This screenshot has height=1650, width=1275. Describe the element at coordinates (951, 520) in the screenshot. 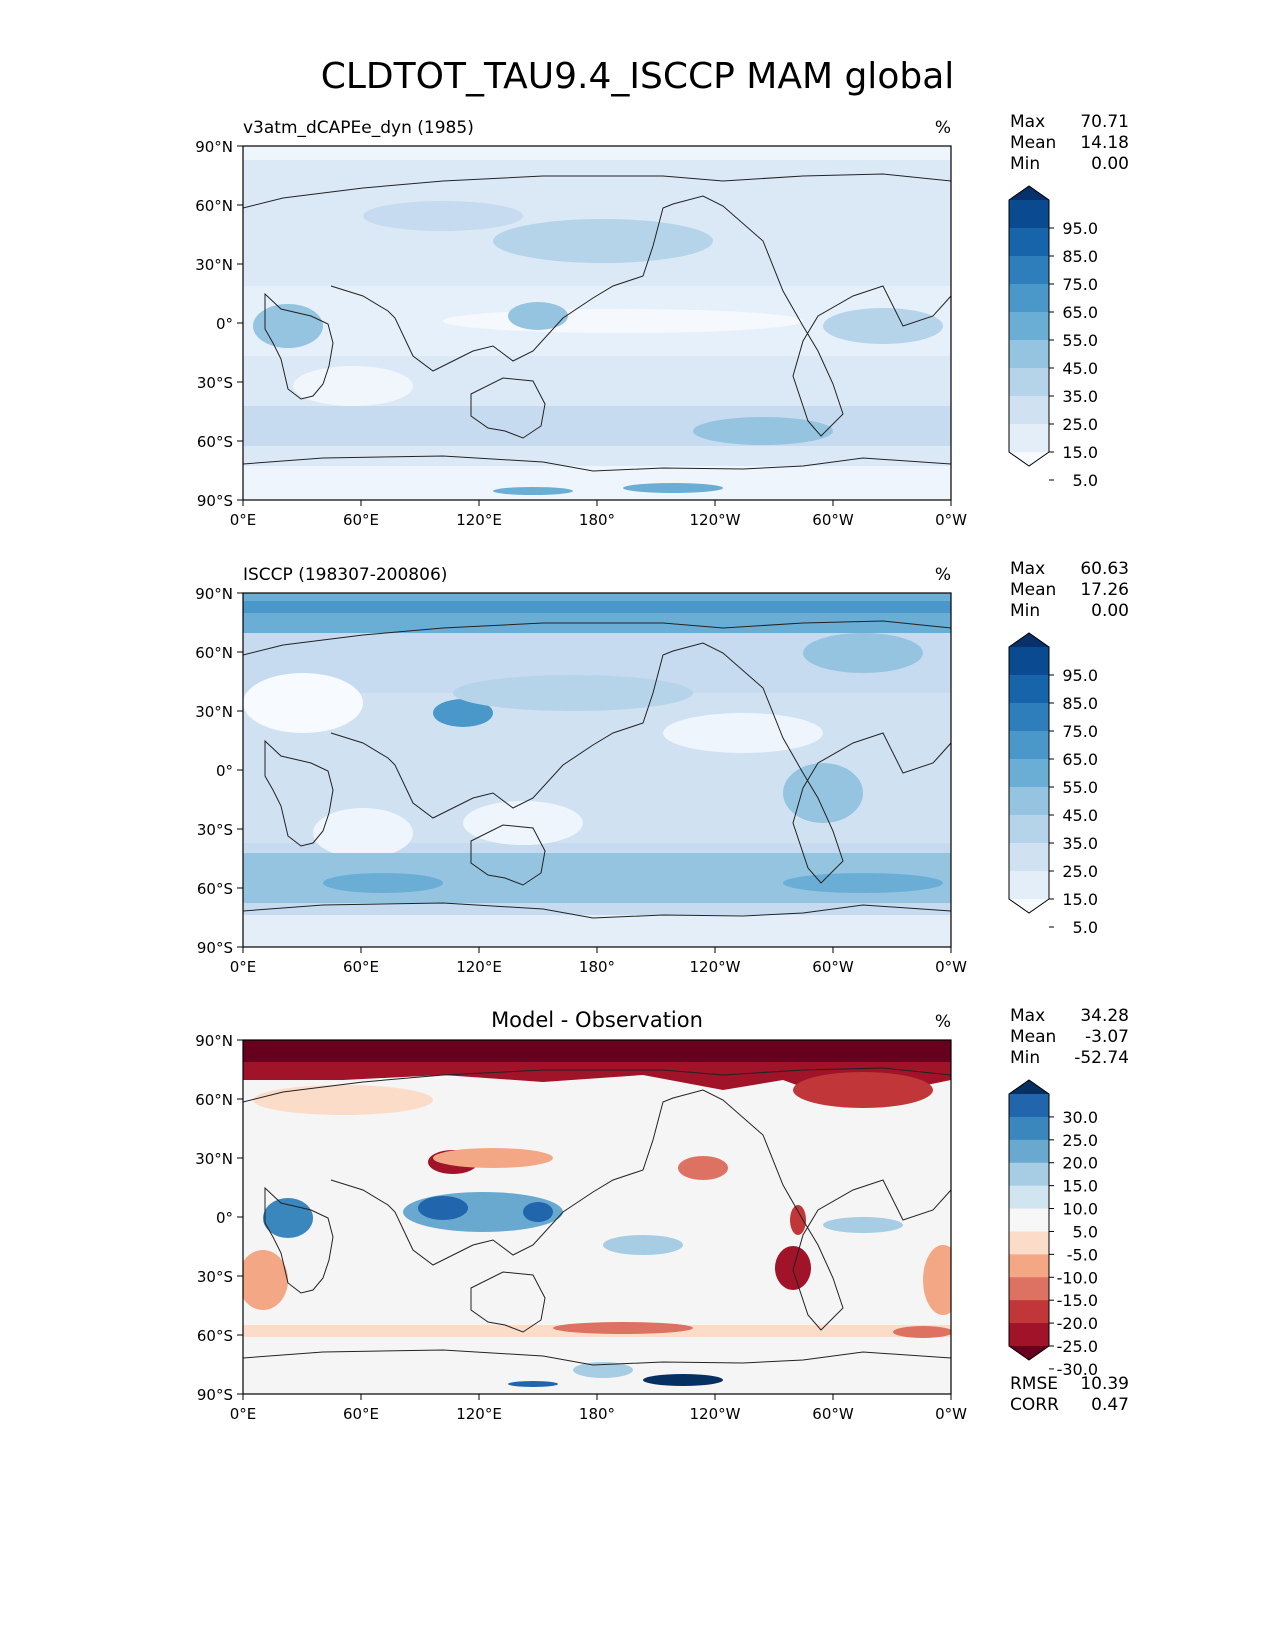

I see `x-tick-label: 0°W` at that location.